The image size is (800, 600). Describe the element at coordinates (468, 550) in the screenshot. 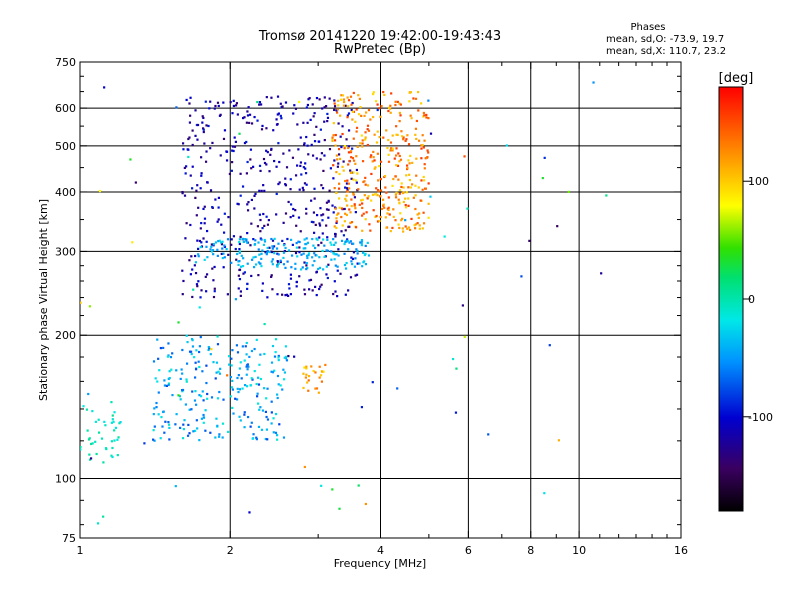

I see `x-tick-label: 6` at that location.